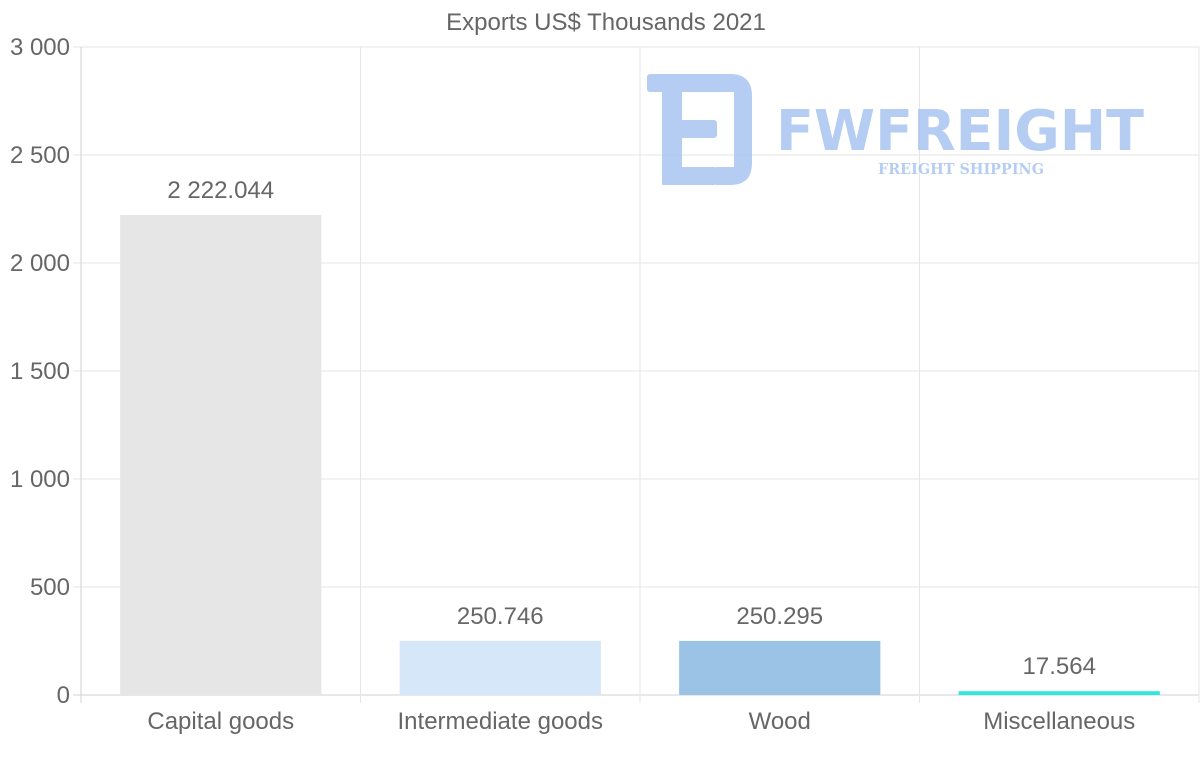 This screenshot has width=1200, height=763. I want to click on fw-logo-icon, so click(699, 129).